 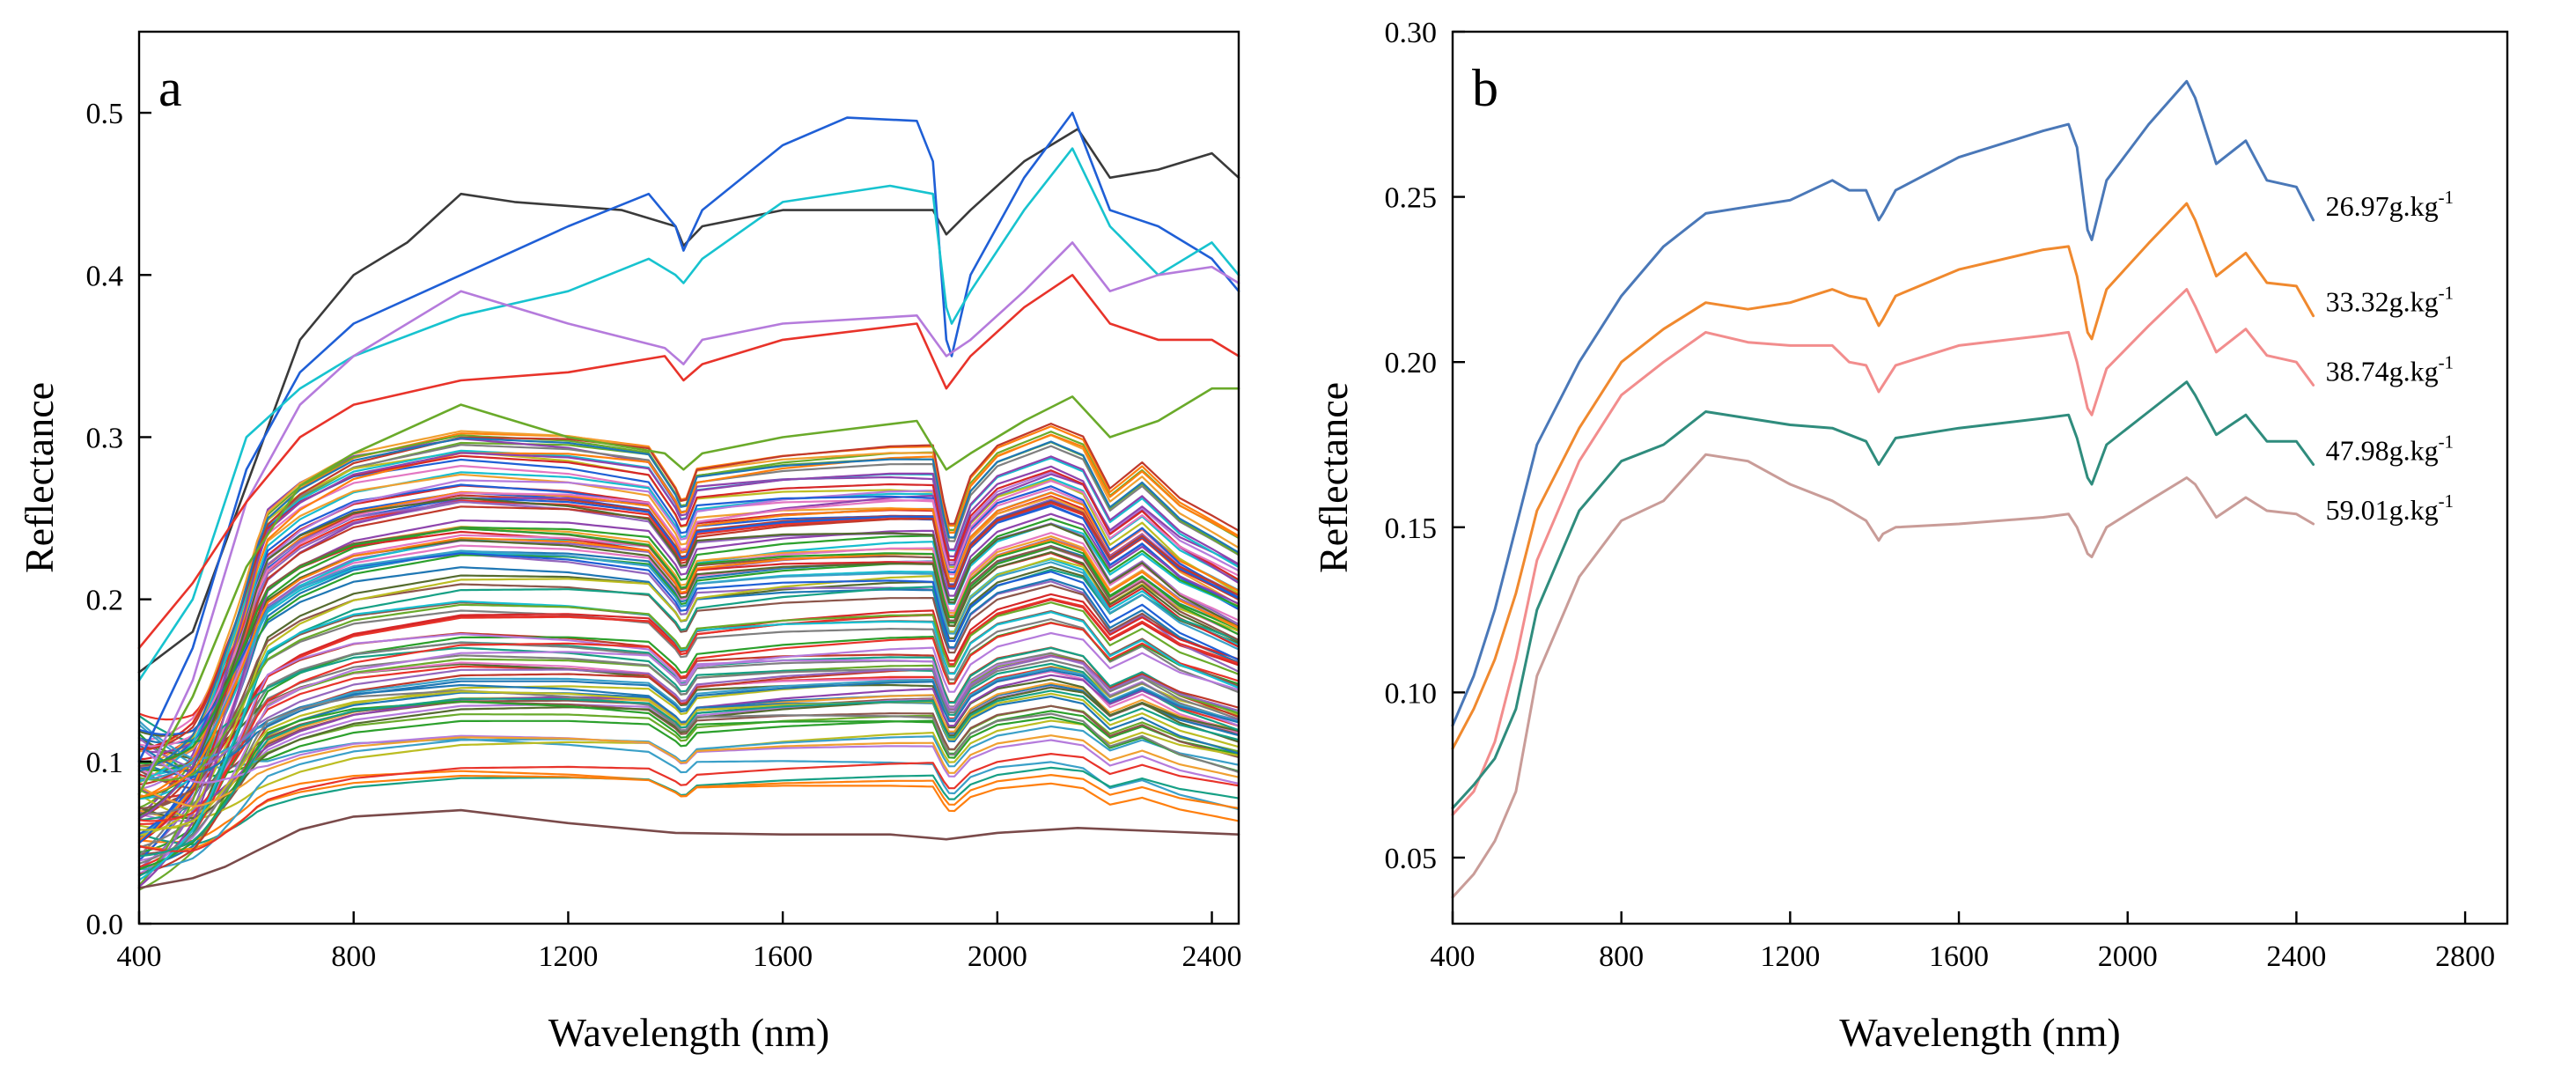 I want to click on panel-b-x-tick-label: 1600, so click(x=1959, y=956).